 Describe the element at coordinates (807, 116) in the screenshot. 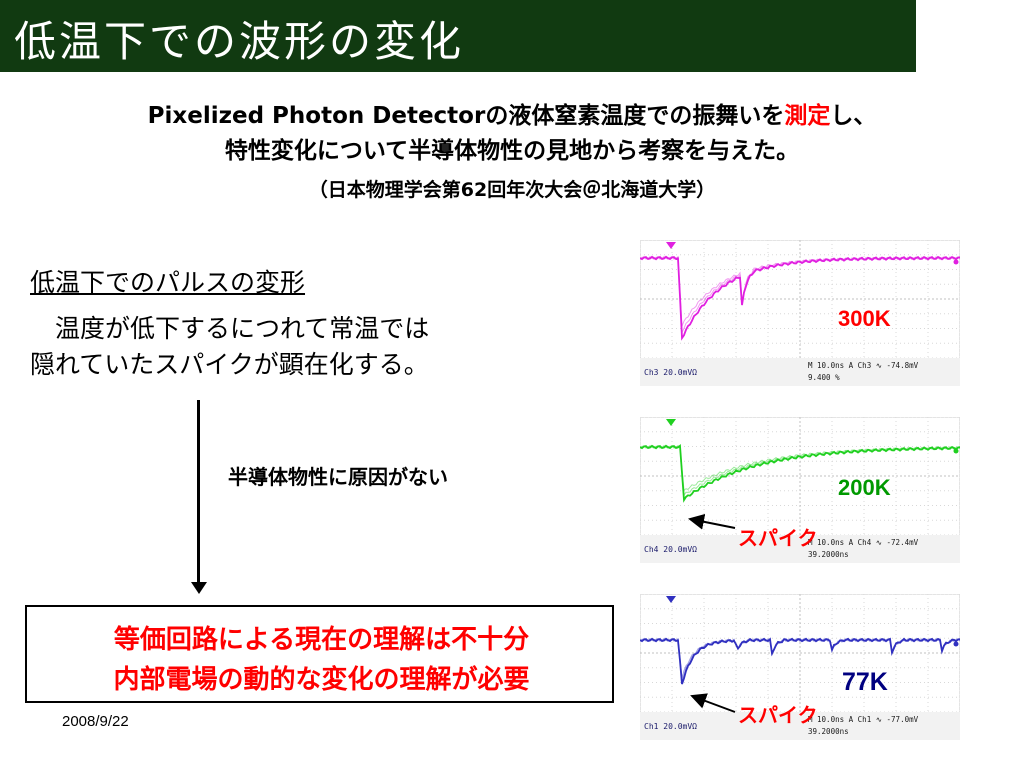

I see `intro-highlight: 測定` at that location.